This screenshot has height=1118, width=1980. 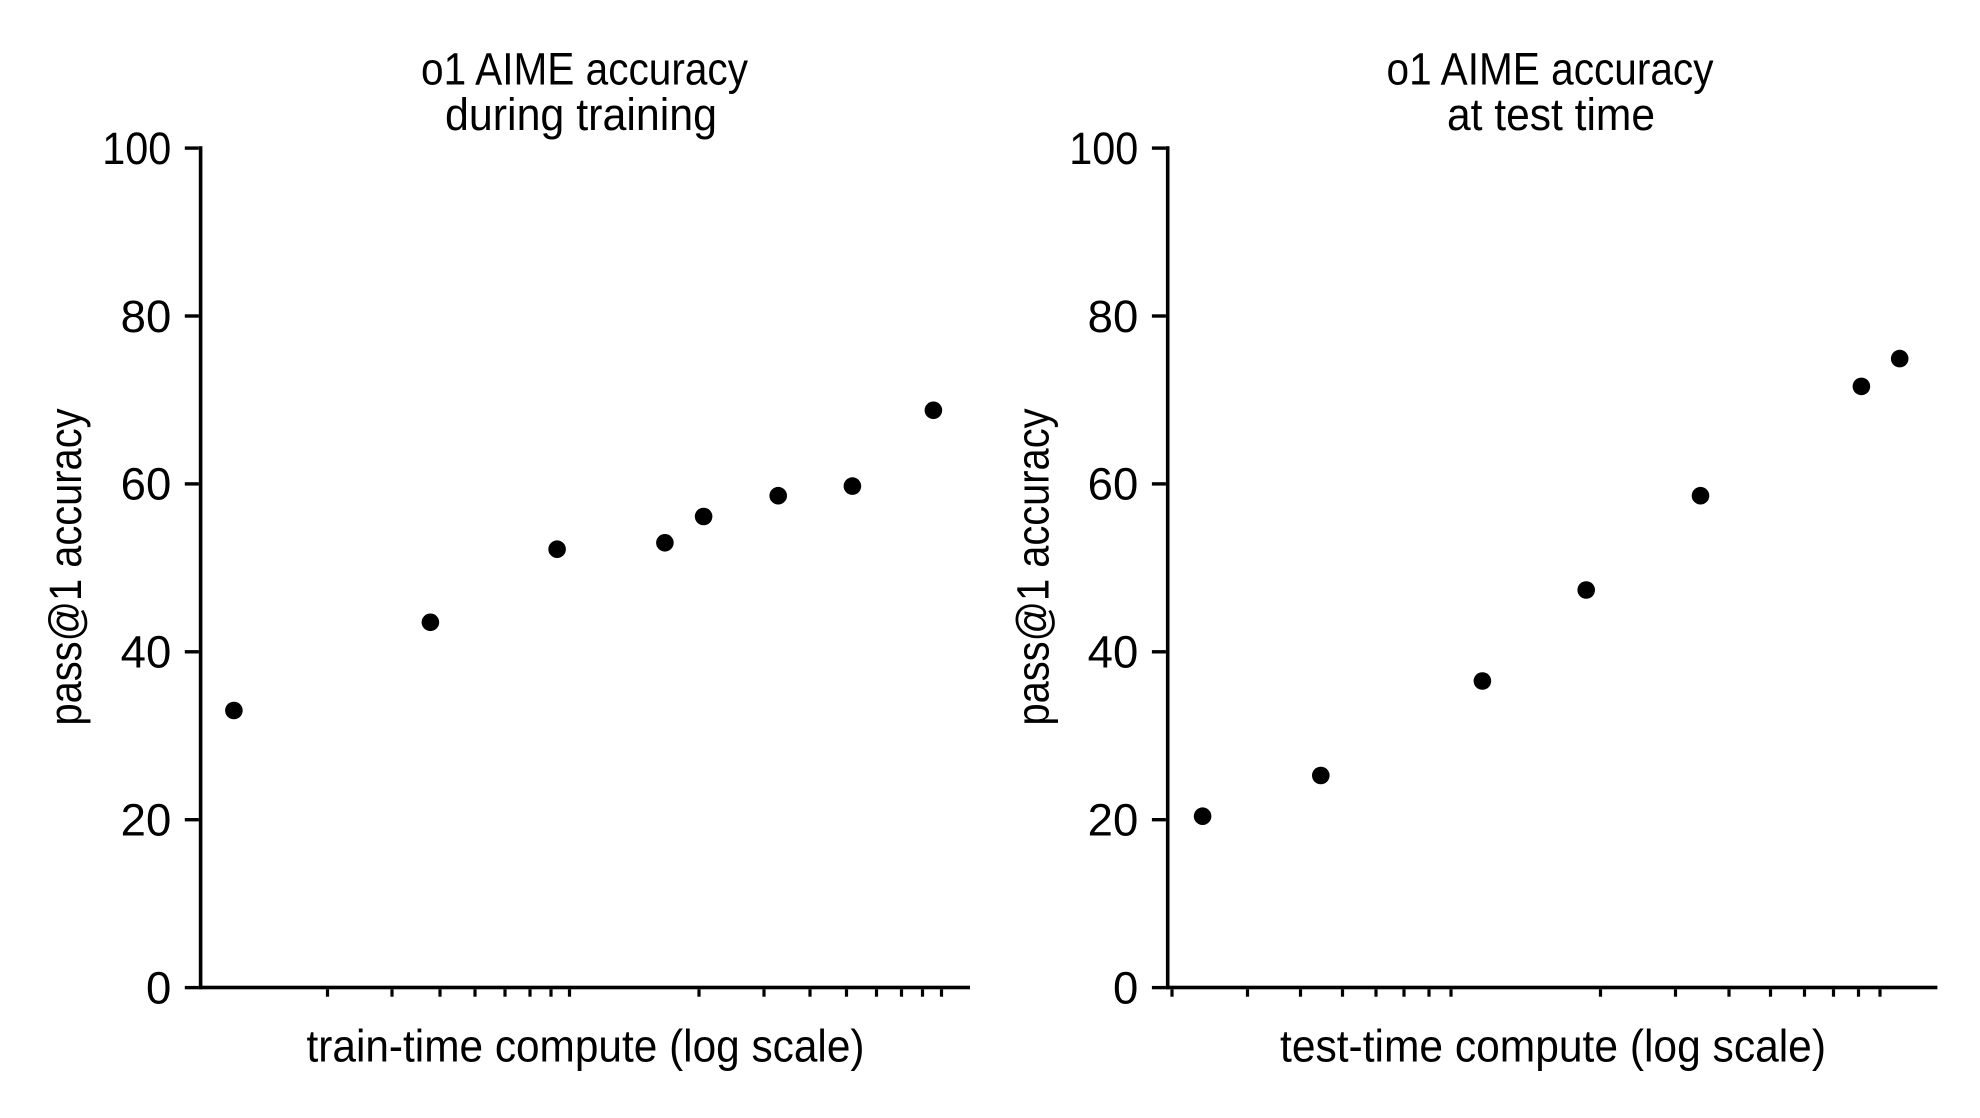 What do you see at coordinates (1553, 1045) in the screenshot?
I see `svg-text: test-time compute (log scale)` at bounding box center [1553, 1045].